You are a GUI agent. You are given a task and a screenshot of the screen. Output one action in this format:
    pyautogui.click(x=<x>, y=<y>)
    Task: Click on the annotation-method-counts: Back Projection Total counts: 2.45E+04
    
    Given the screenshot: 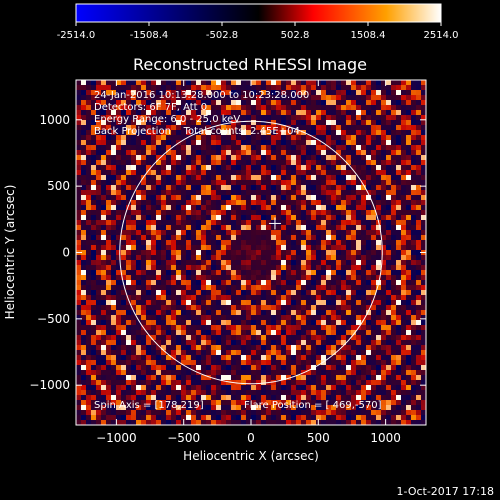 What is the action you would take?
    pyautogui.click(x=197, y=131)
    